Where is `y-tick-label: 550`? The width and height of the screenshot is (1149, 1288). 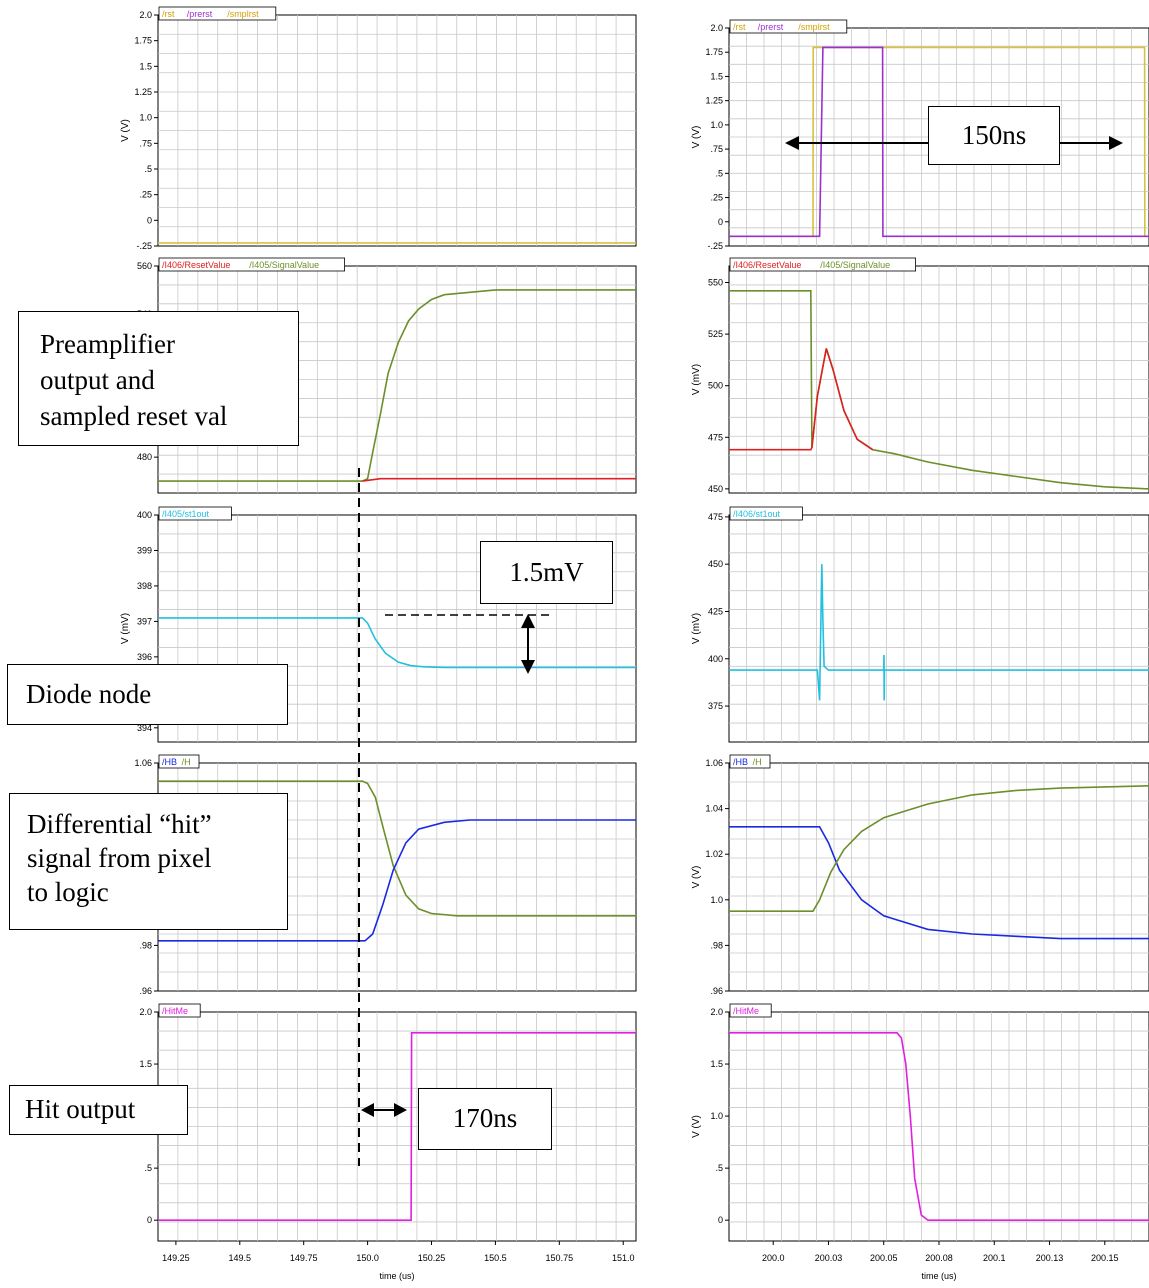 y-tick-label: 550 is located at coordinates (715, 283).